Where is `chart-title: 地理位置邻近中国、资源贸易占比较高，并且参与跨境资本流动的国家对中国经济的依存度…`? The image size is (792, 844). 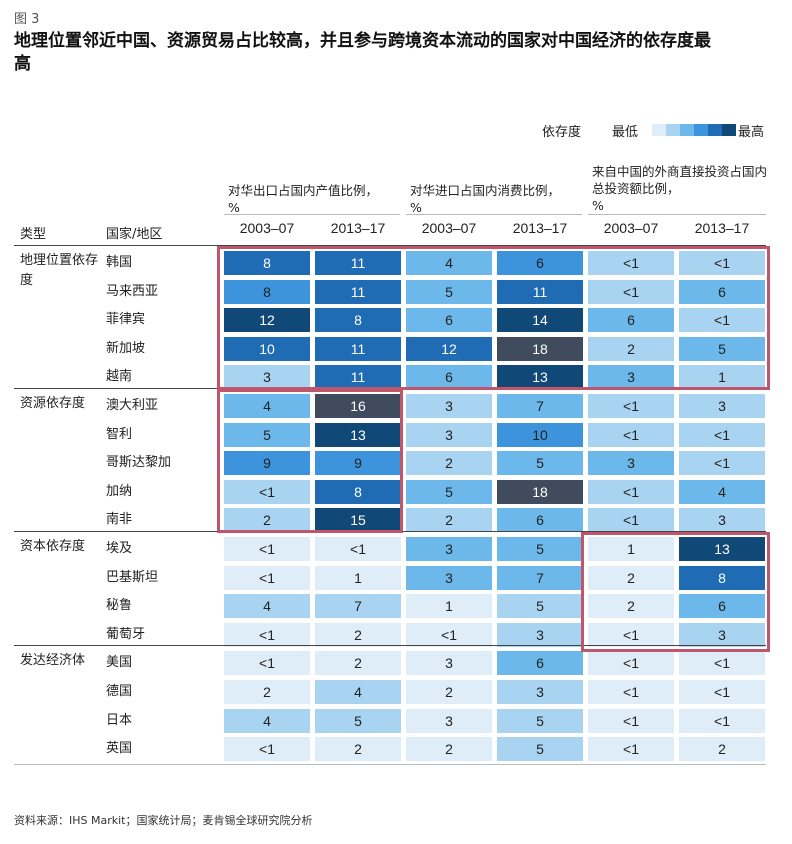
chart-title: 地理位置邻近中国、资源贸易占比较高，并且参与跨境资本流动的国家对中国经济的依存度… is located at coordinates (362, 52).